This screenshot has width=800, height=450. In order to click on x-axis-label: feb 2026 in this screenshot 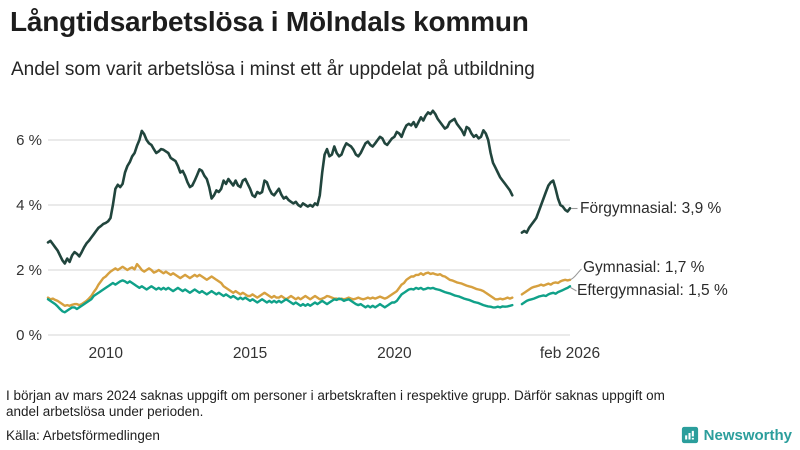, I will do `click(570, 353)`.